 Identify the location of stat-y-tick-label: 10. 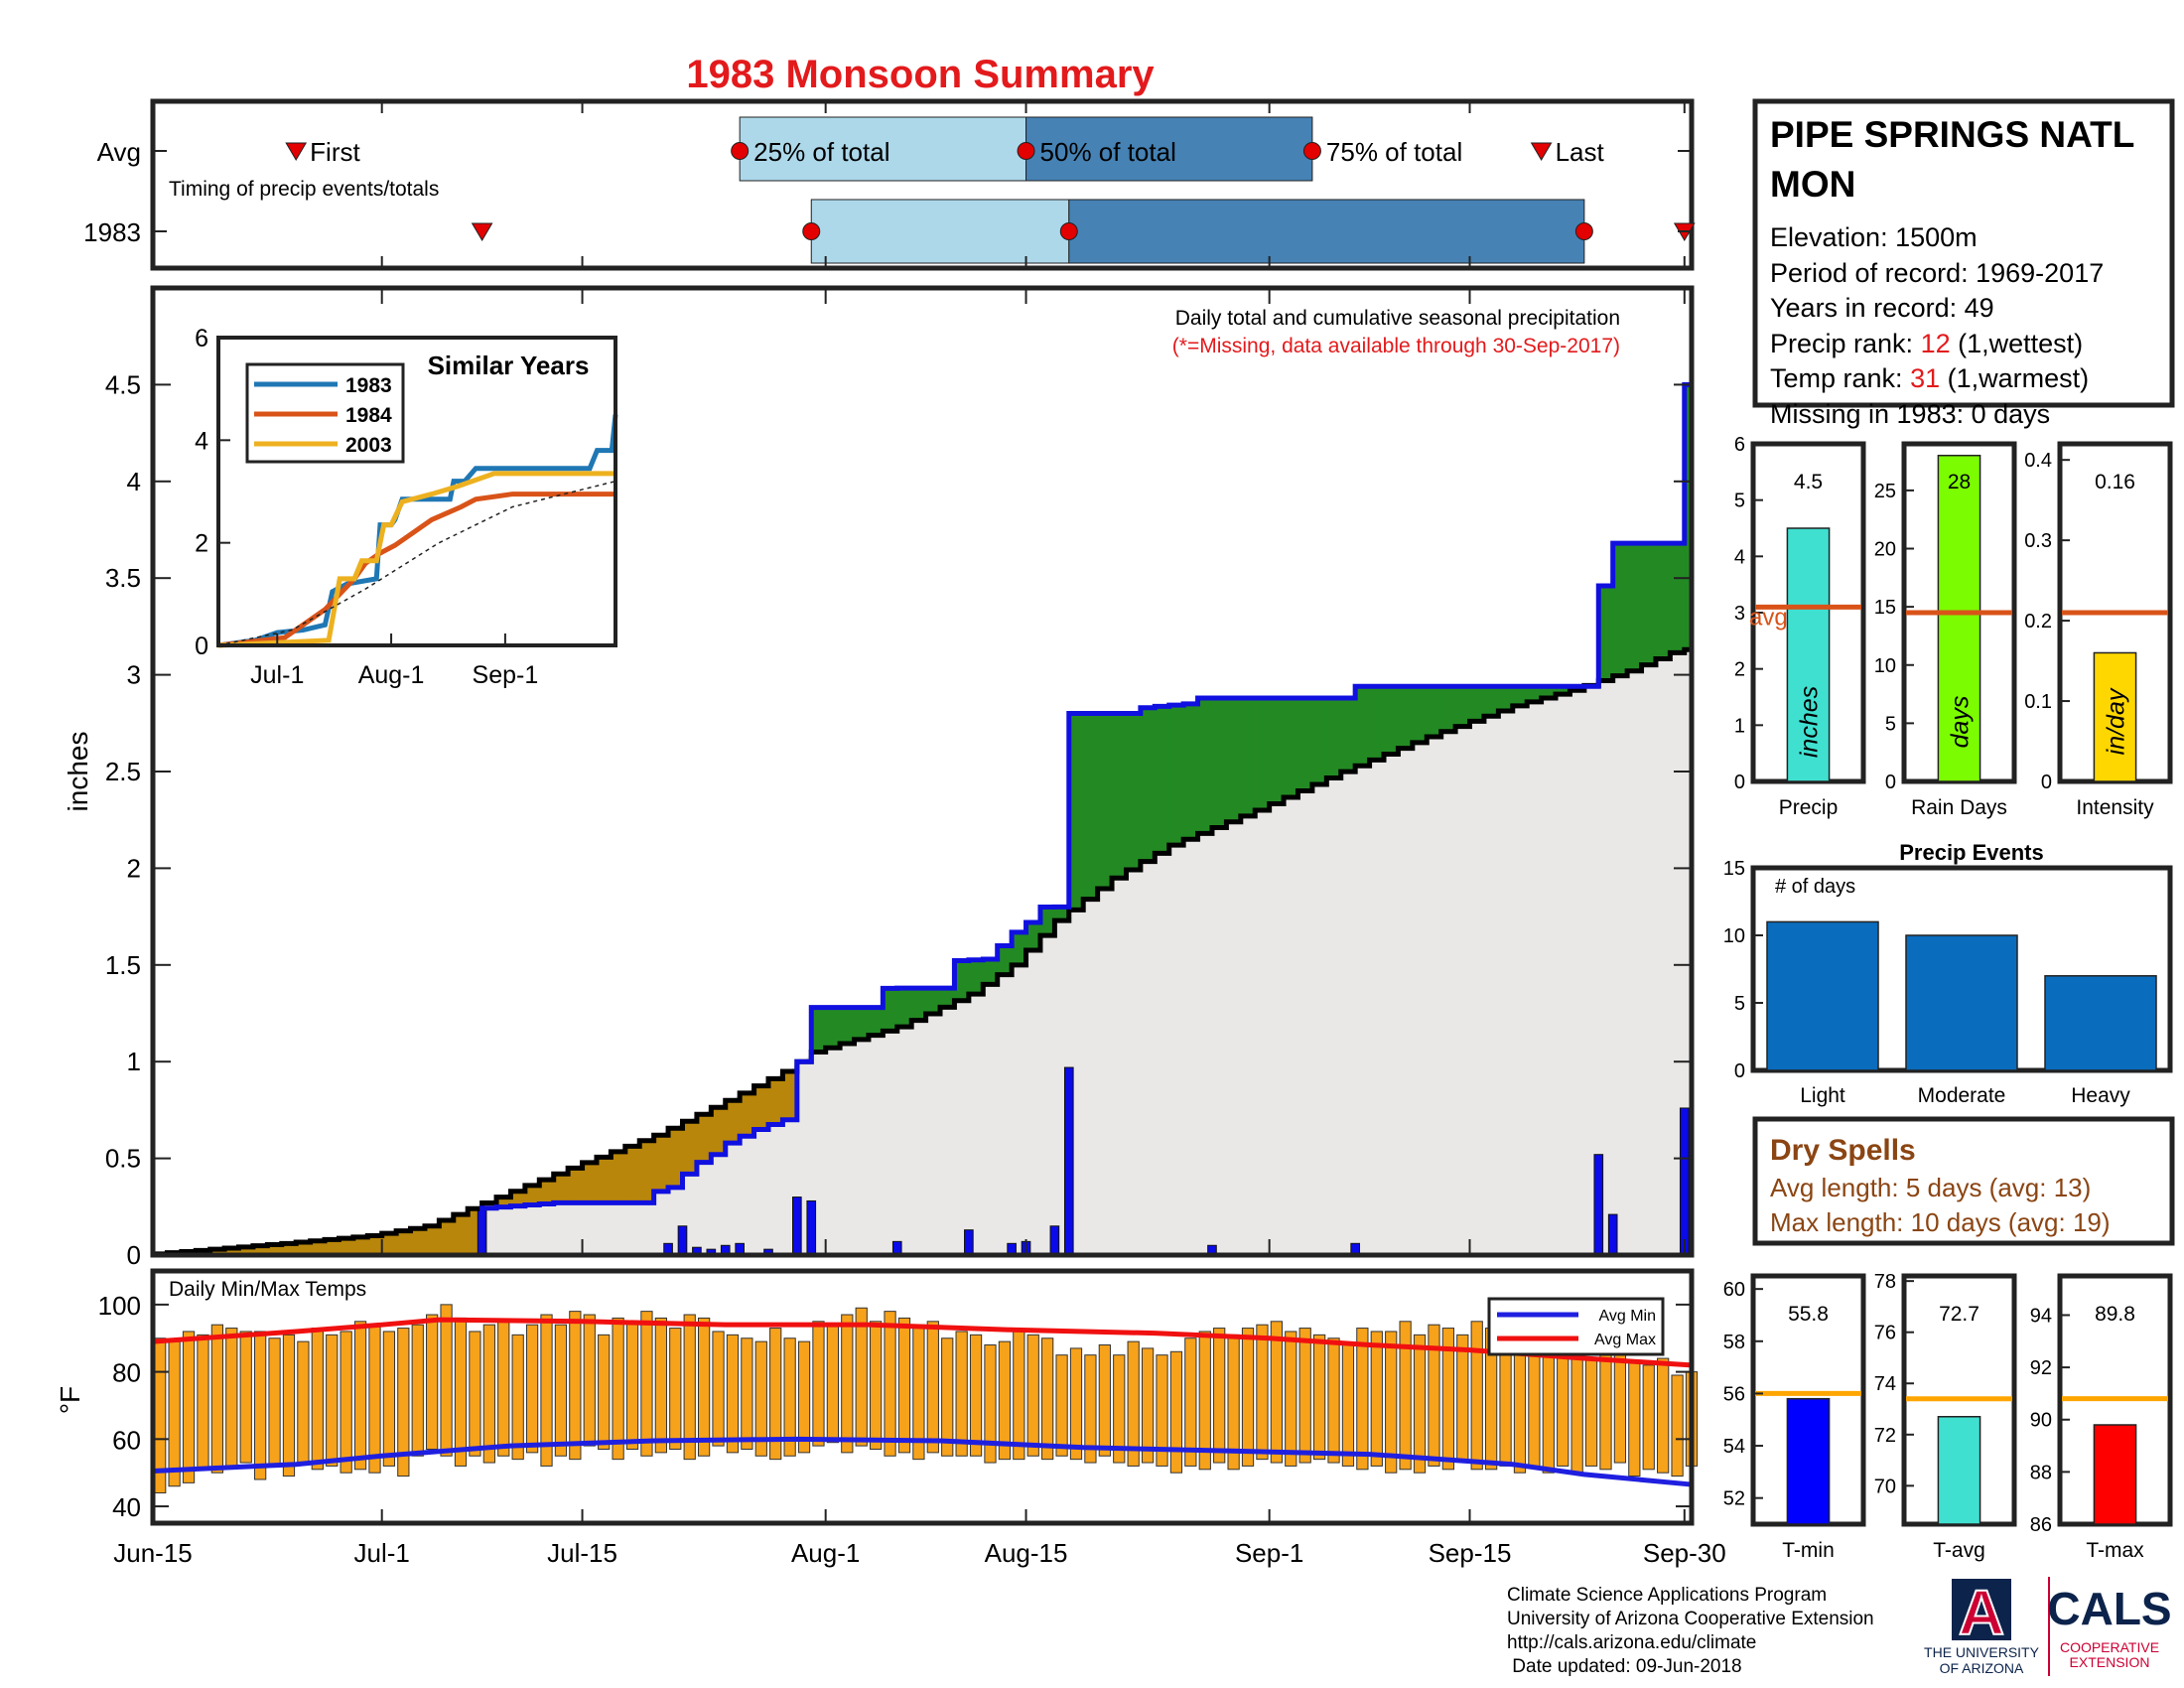
(1885, 666).